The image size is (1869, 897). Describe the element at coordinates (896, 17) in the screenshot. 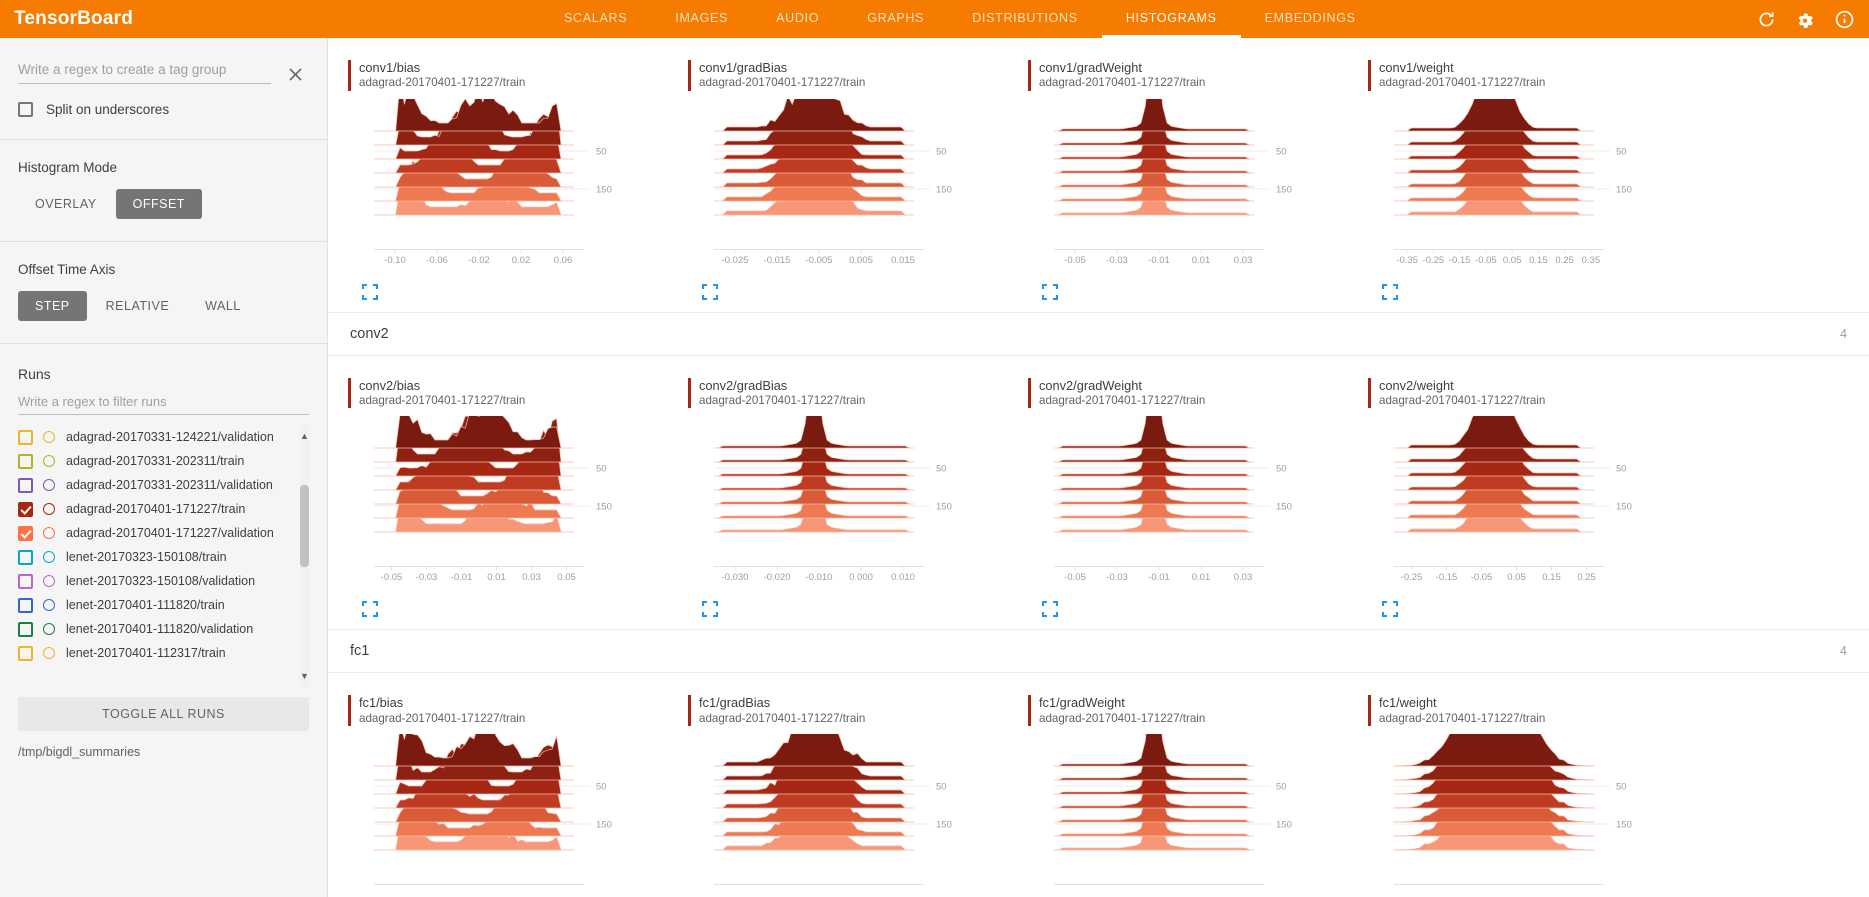

I see `tab-graphs: GRAPHS` at that location.